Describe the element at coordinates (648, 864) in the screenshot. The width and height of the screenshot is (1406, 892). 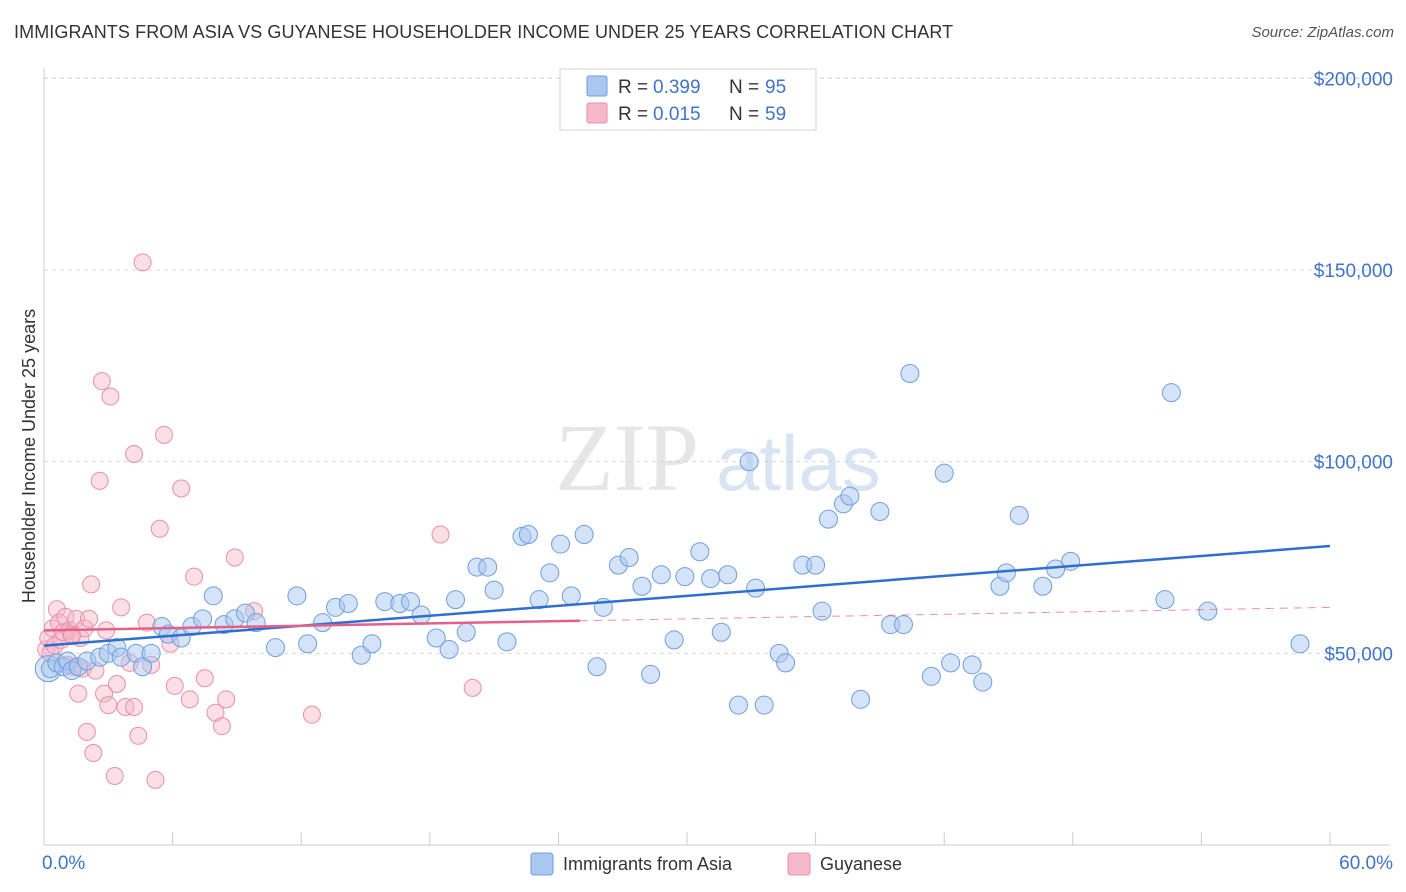
I see `bottom-legend-label-asia: Immigrants from Asia` at that location.